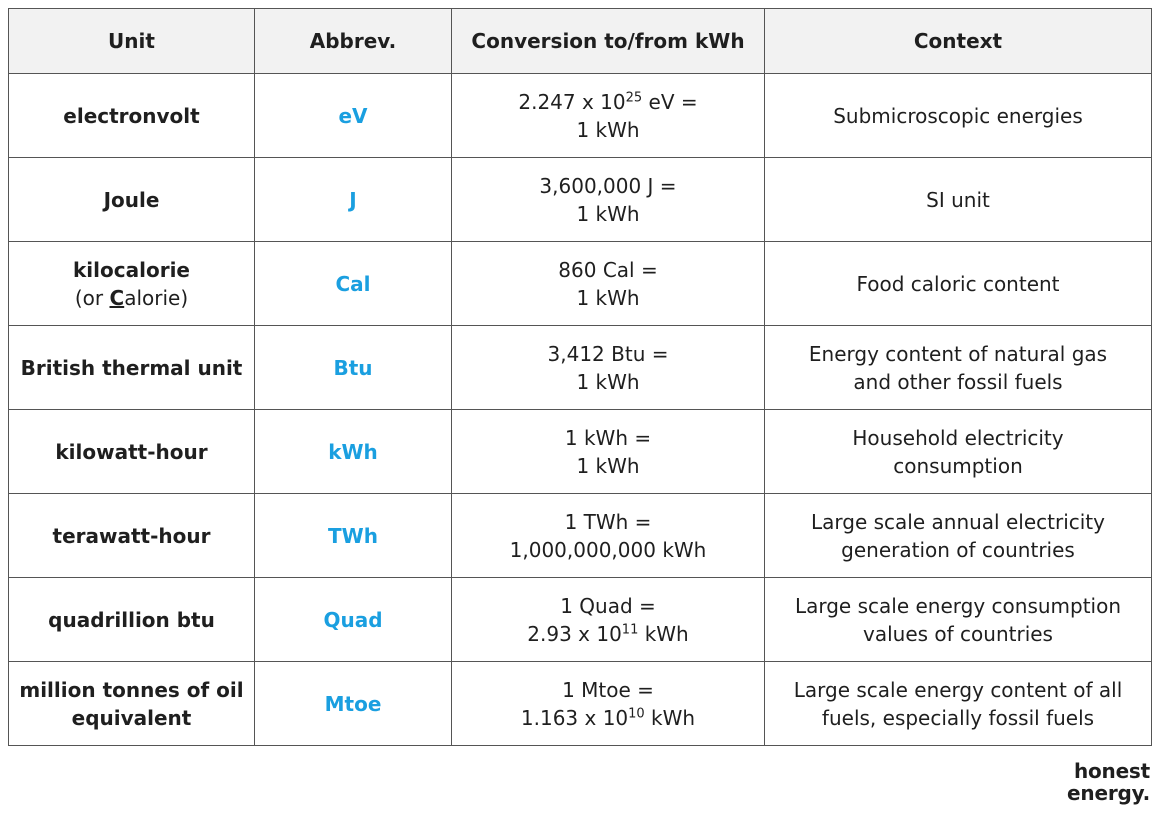  Describe the element at coordinates (353, 199) in the screenshot. I see `abbrev-cell: J` at that location.